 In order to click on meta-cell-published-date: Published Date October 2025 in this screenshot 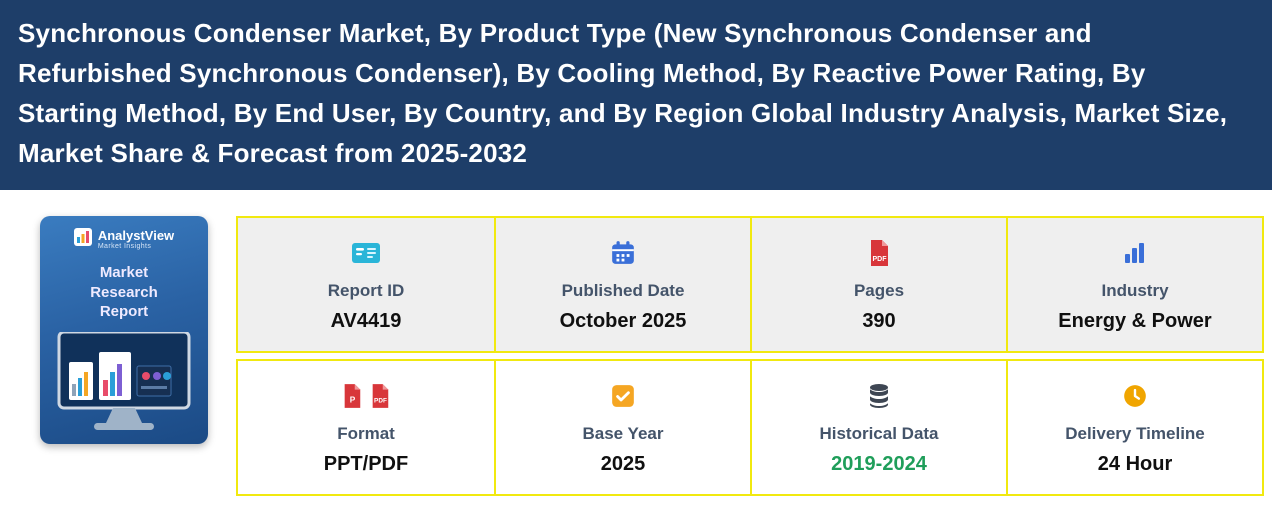, I will do `click(622, 284)`.